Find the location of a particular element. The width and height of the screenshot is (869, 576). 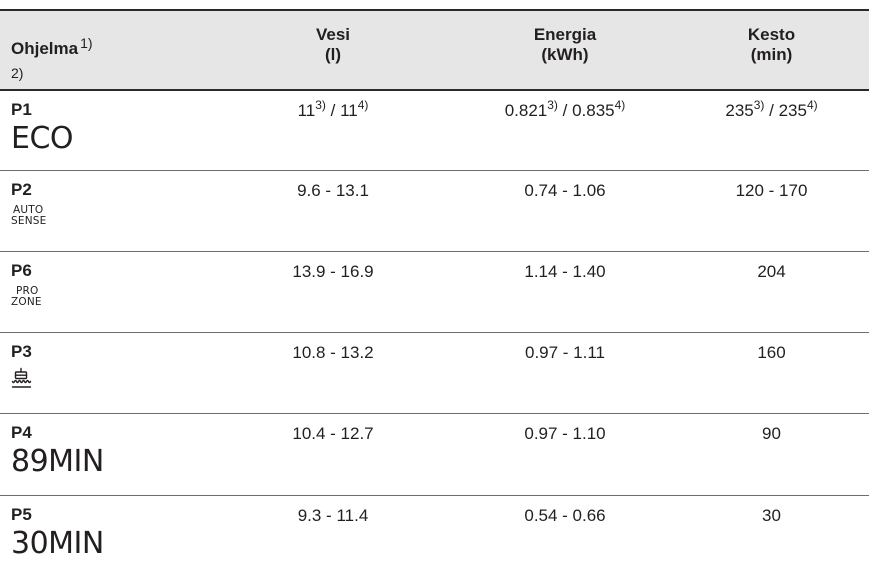

duration-cell: 30 is located at coordinates (771, 515).